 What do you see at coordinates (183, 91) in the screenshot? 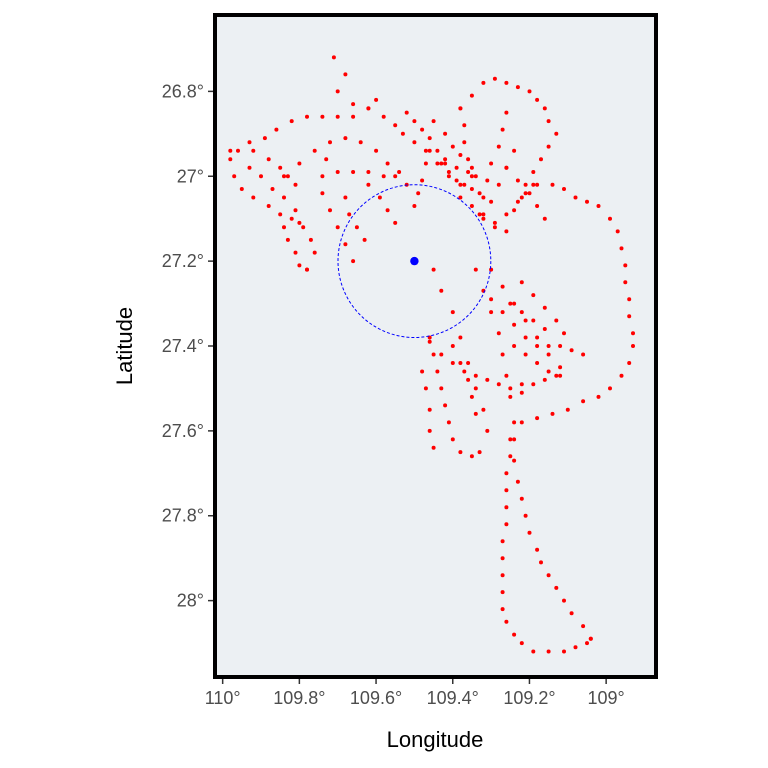
I see `y-tick-label: 26.8°` at bounding box center [183, 91].